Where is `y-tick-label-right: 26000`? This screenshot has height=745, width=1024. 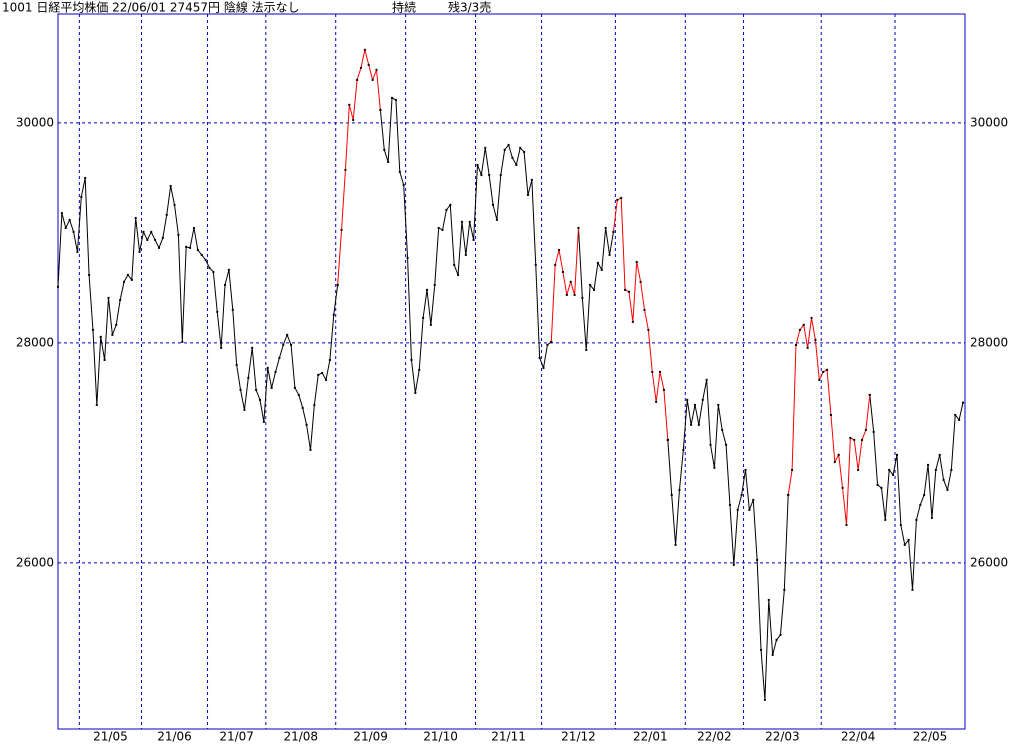
y-tick-label-right: 26000 is located at coordinates (989, 562).